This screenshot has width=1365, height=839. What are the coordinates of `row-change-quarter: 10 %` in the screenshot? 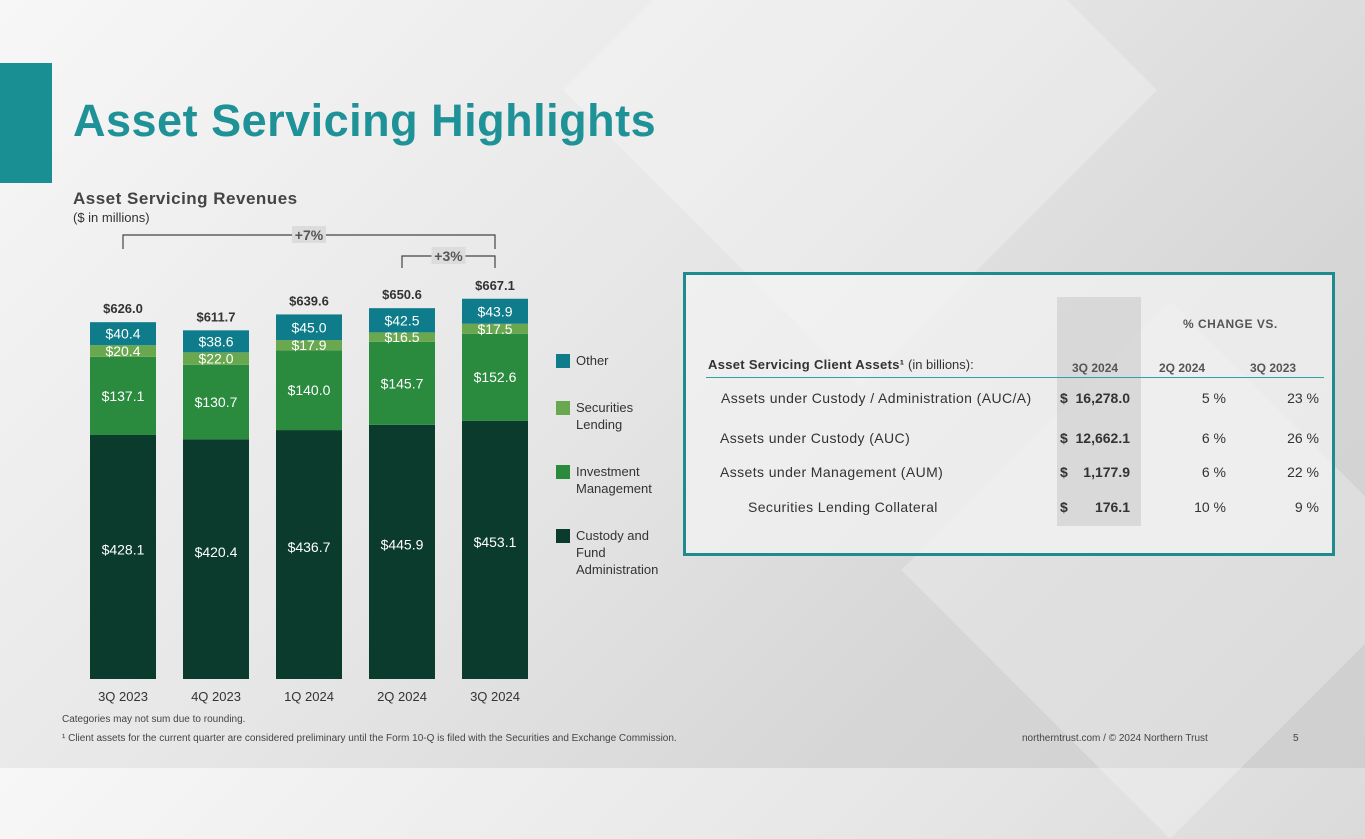 It's located at (1210, 507).